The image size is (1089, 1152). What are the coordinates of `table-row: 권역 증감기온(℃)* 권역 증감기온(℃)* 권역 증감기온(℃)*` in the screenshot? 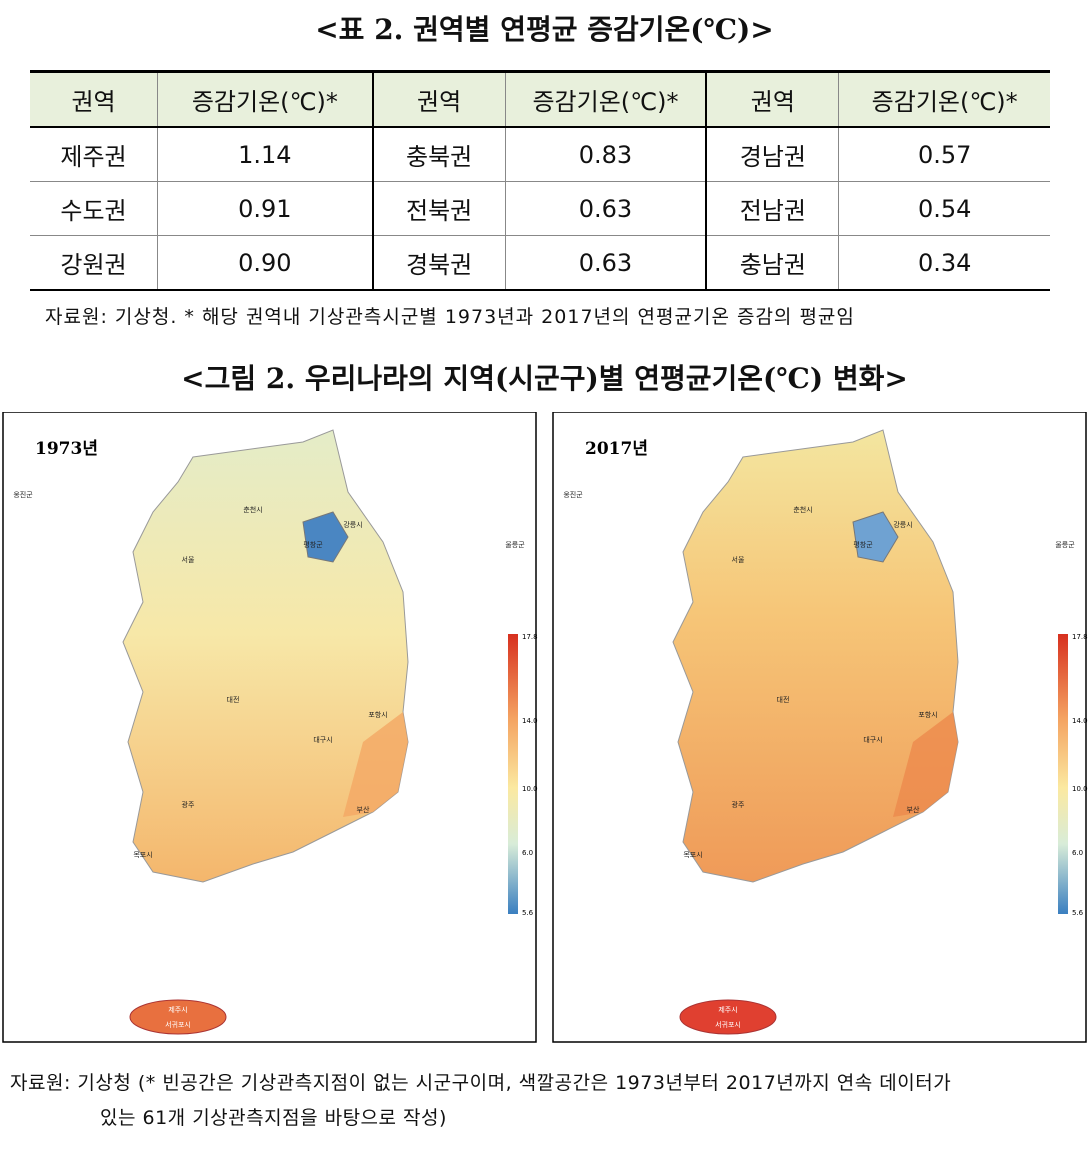 It's located at (540, 99).